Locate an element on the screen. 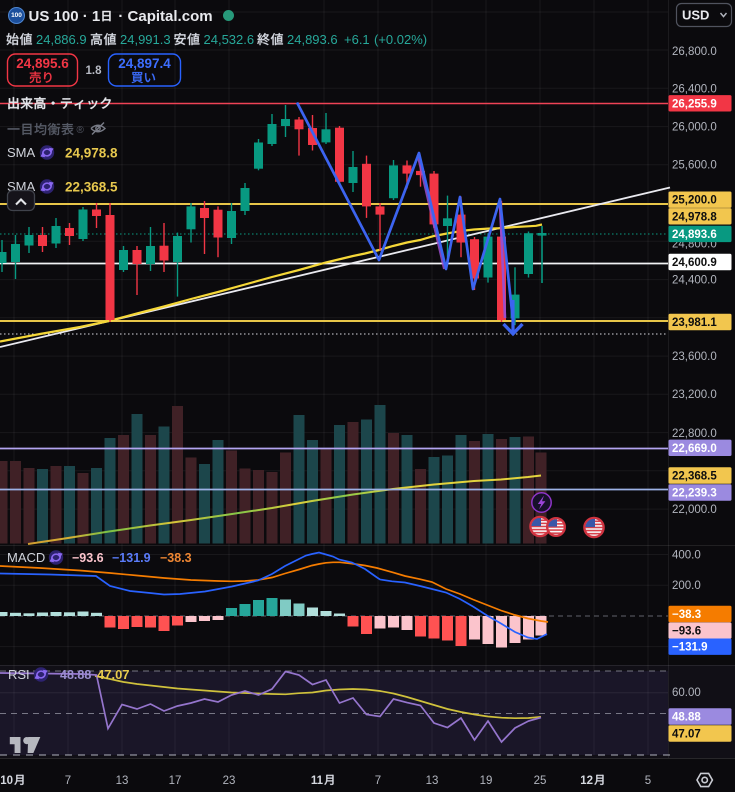 Image resolution: width=735 pixels, height=792 pixels. svg-text: 200.0 is located at coordinates (686, 586).